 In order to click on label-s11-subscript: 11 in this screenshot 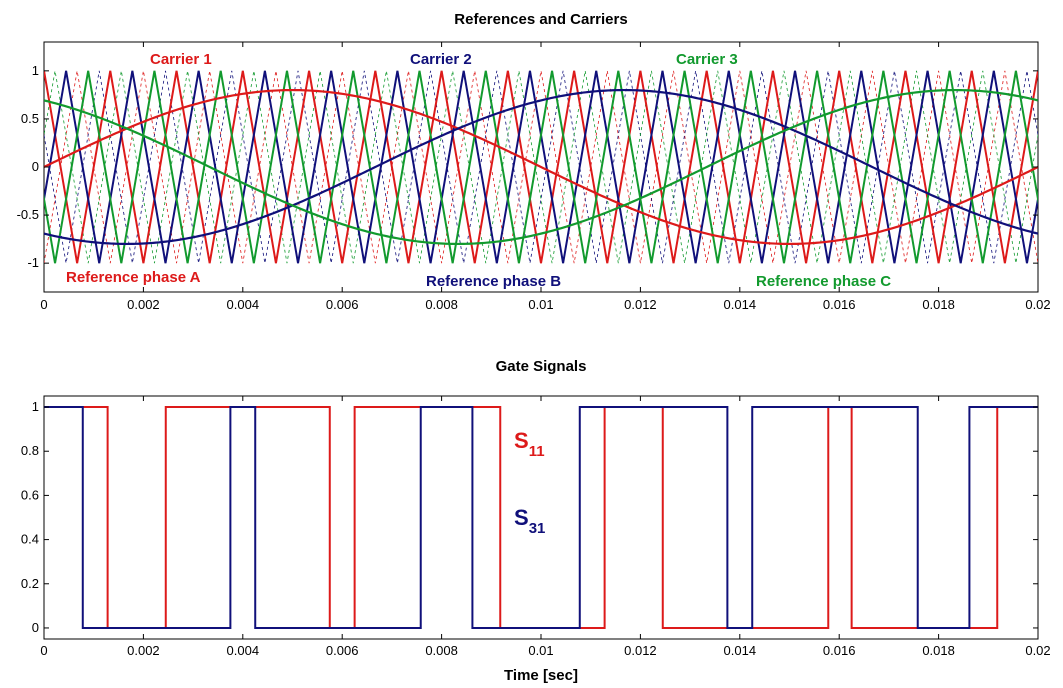, I will do `click(537, 451)`.